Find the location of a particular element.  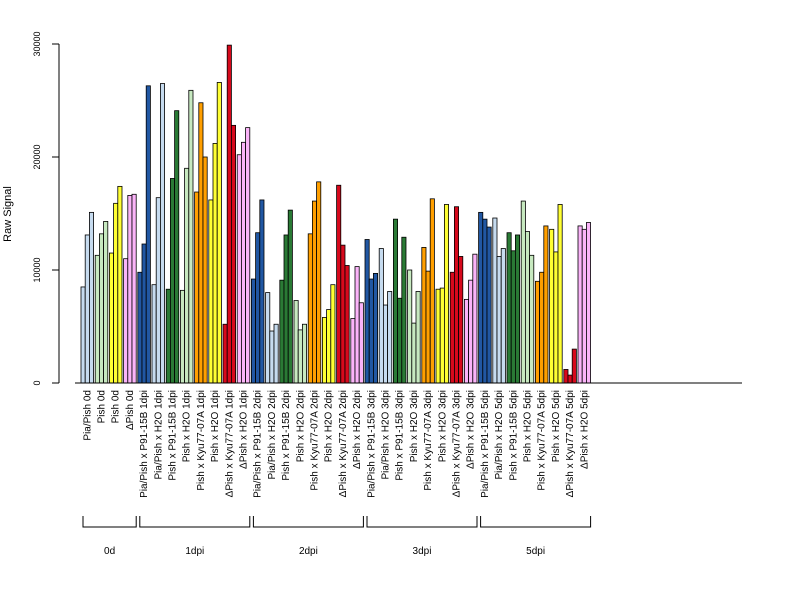

x-tick-label: ΔPish x H2O 5dpi is located at coordinates (584, 429).